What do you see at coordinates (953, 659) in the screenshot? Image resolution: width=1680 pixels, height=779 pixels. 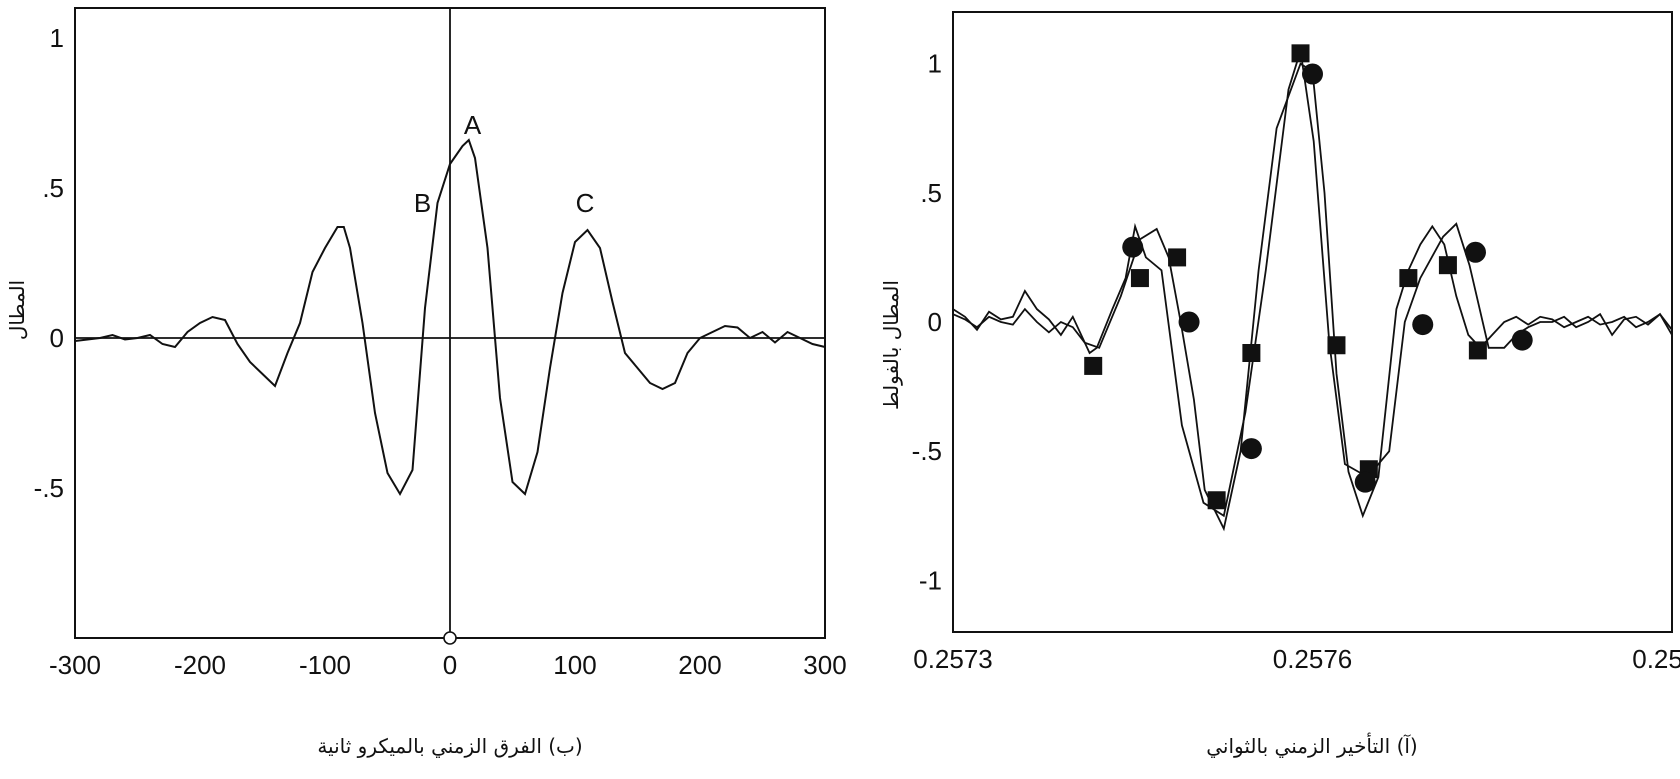 I see `right-x-tick-label: 0.2573` at bounding box center [953, 659].